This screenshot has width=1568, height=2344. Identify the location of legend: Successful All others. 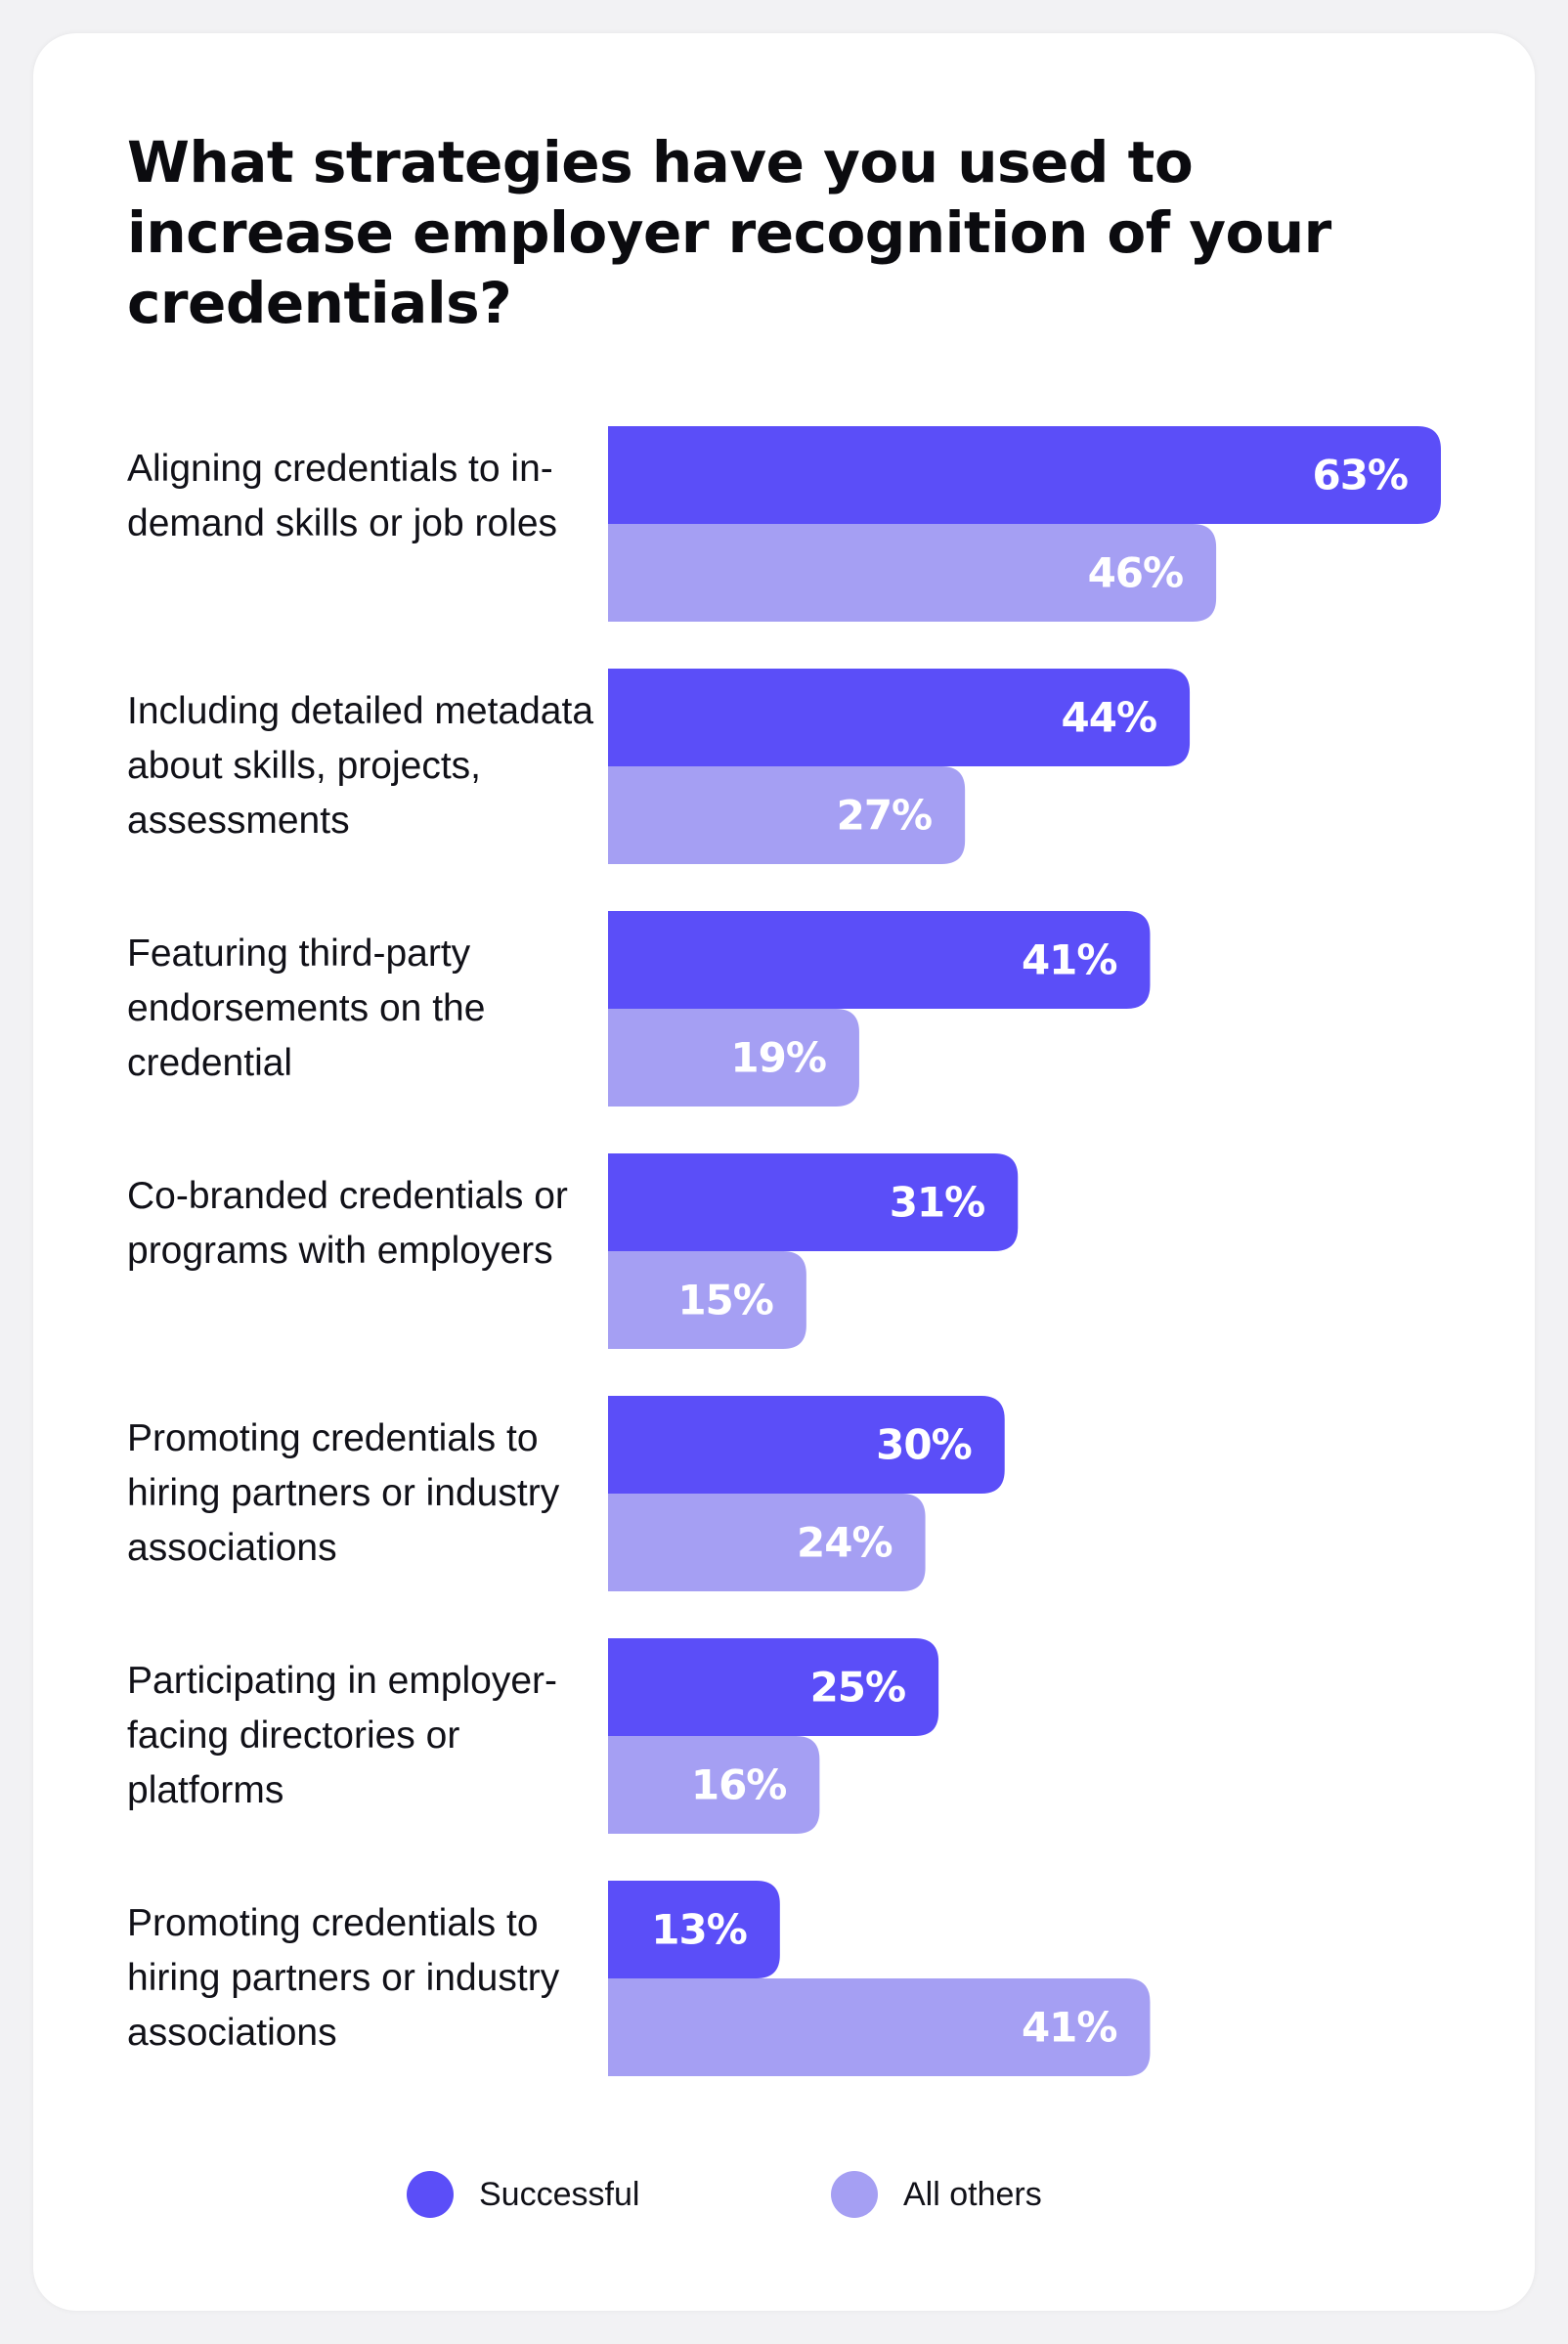
(784, 2194).